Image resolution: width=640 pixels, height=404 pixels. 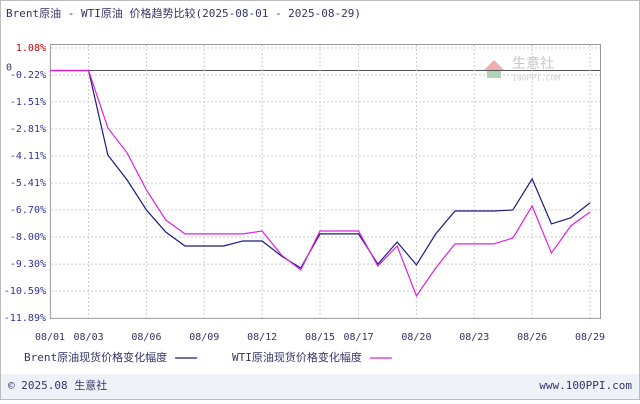 What do you see at coordinates (28, 264) in the screenshot?
I see `y-tick-label: -9.30%` at bounding box center [28, 264].